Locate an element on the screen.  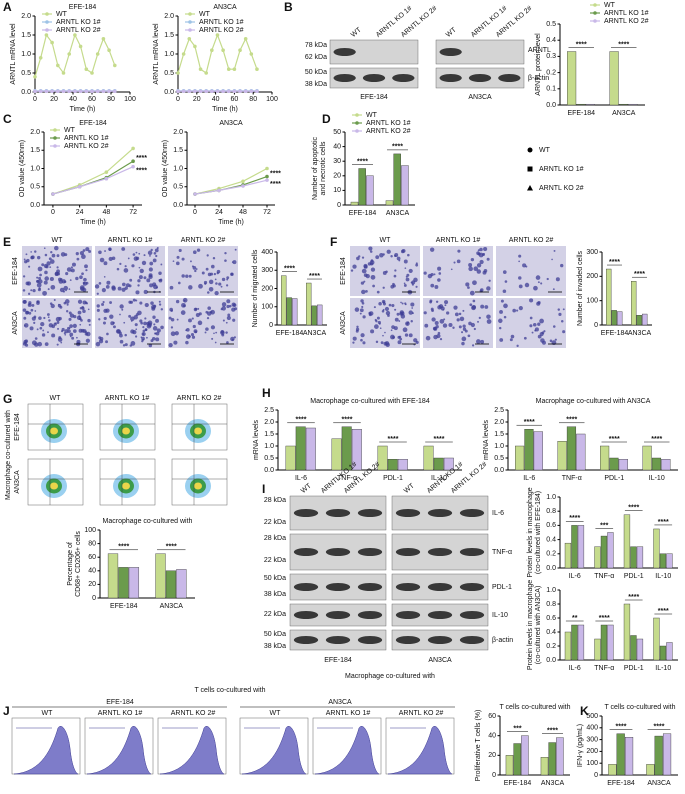
x-tick-label: 20 is located at coordinates (54, 99).